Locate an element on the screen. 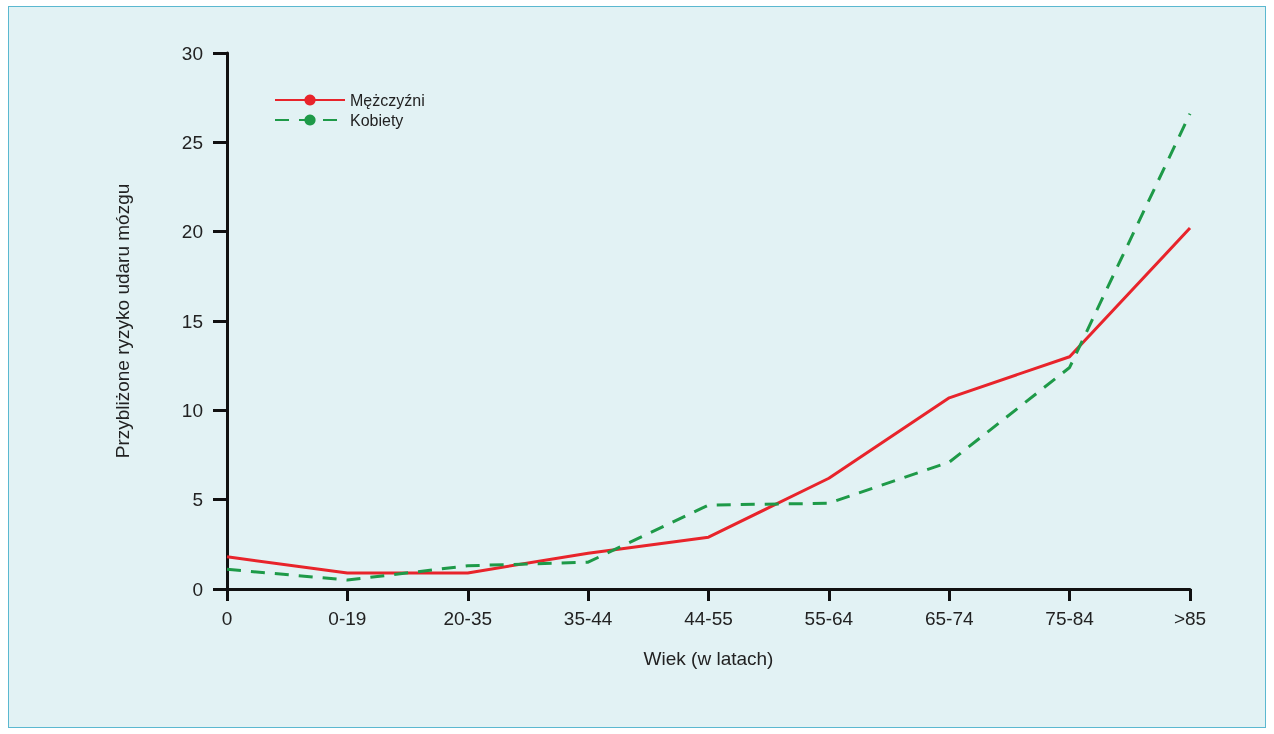 The width and height of the screenshot is (1274, 734). y-tick-label: 5 is located at coordinates (197, 500).